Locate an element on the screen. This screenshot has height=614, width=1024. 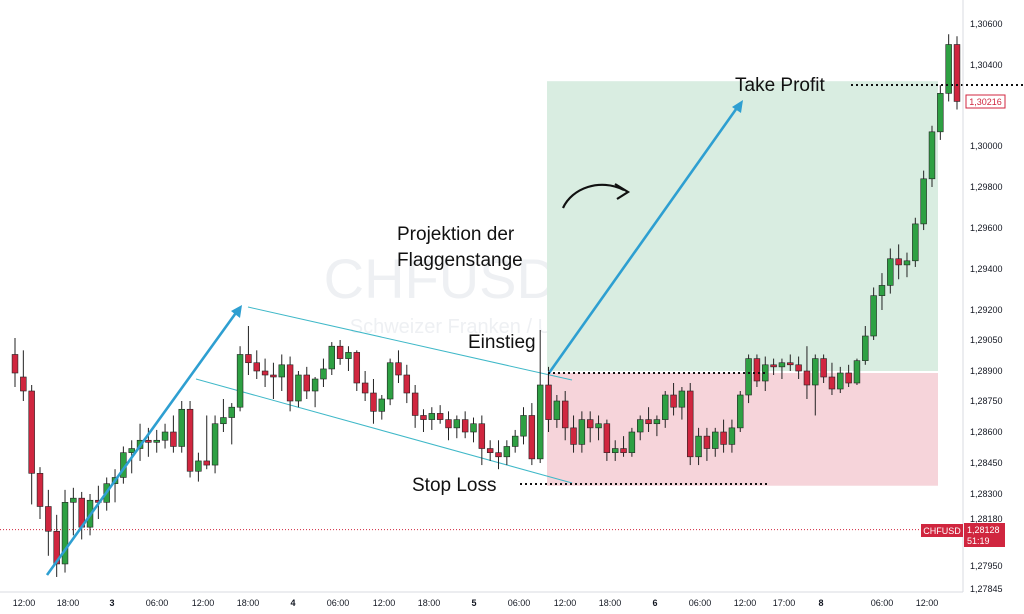
take-profit-label: Take Profit is located at coordinates (780, 85).